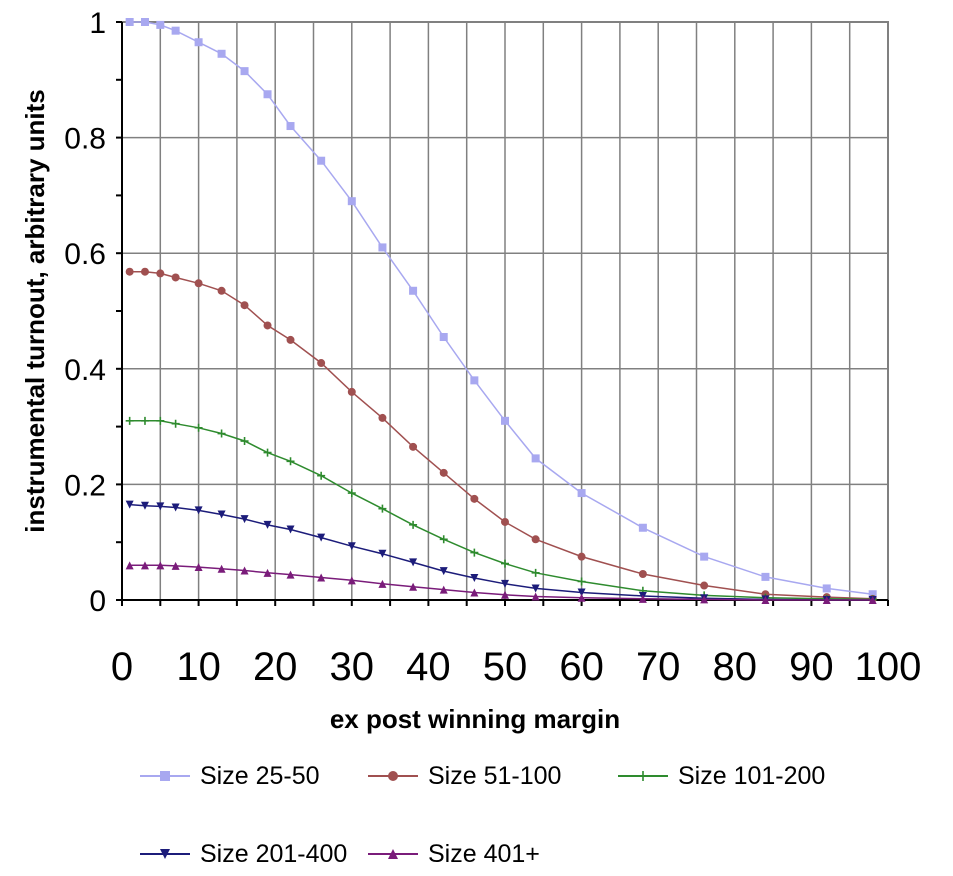 The image size is (953, 876). I want to click on x-tick-label: 70, so click(658, 667).